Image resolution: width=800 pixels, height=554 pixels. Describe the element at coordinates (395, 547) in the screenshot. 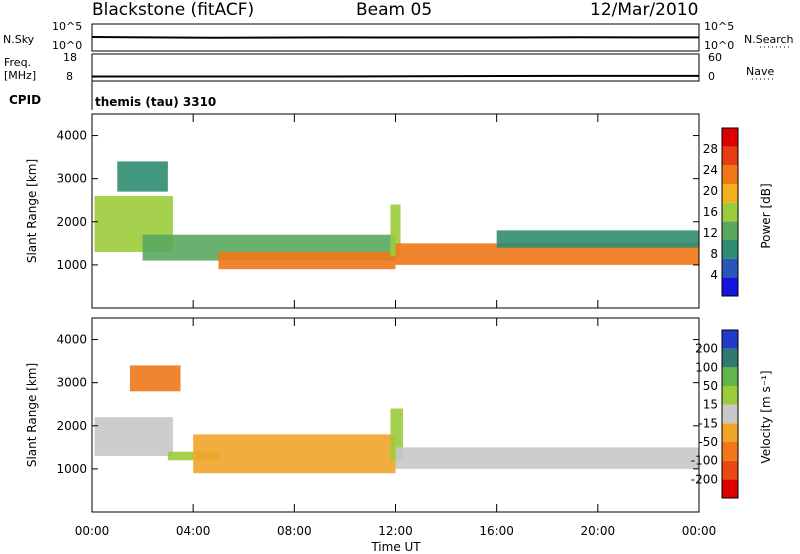

I see `x-axis-title: Time UT` at that location.